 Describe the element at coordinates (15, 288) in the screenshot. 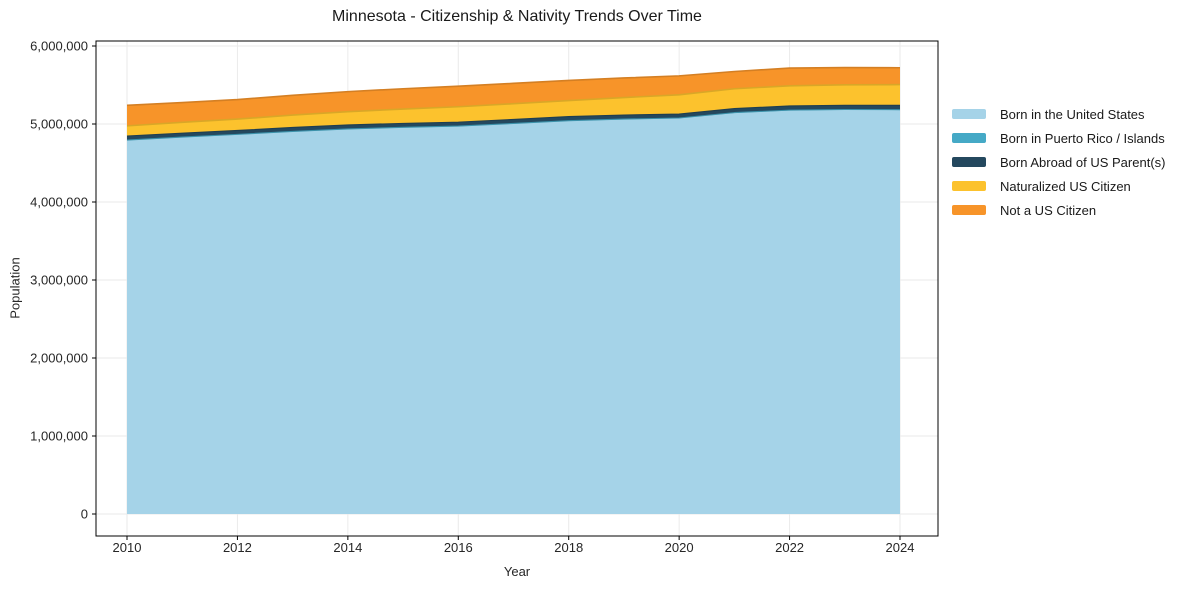

I see `y-axis-label: Population` at that location.